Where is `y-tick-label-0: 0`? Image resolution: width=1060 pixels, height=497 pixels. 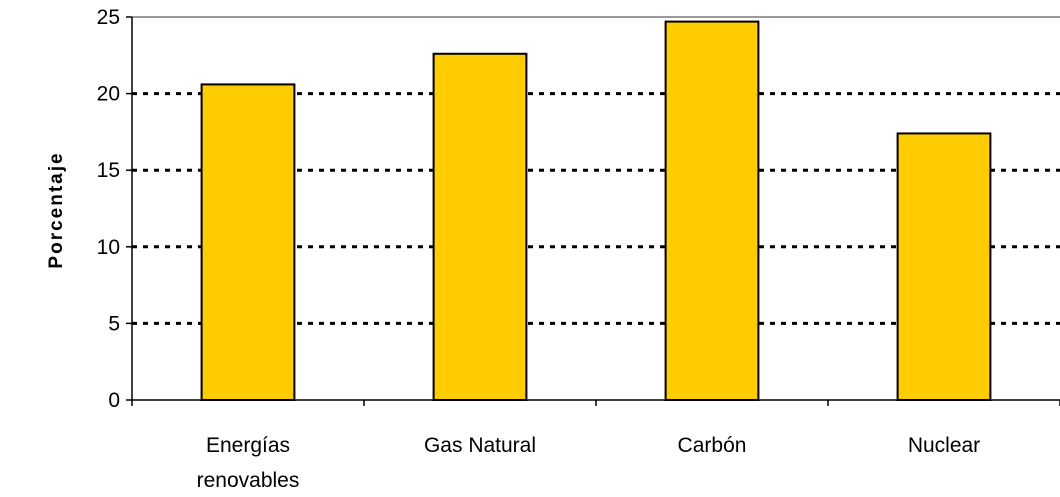
y-tick-label-0: 0 is located at coordinates (114, 400).